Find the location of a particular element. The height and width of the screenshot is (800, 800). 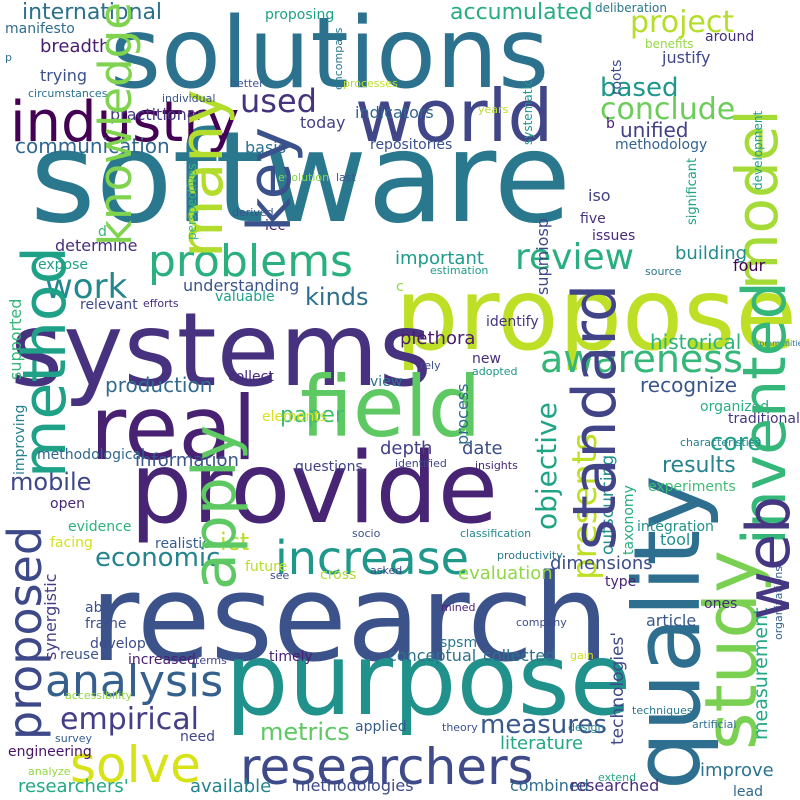

cloud-word: b is located at coordinates (610, 124).